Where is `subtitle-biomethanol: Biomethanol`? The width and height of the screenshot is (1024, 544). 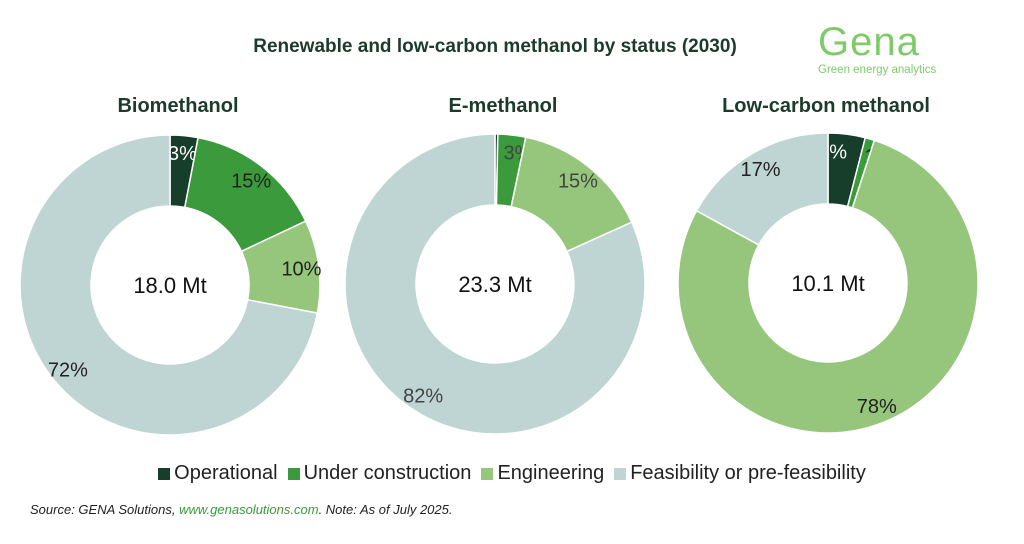 subtitle-biomethanol: Biomethanol is located at coordinates (178, 106).